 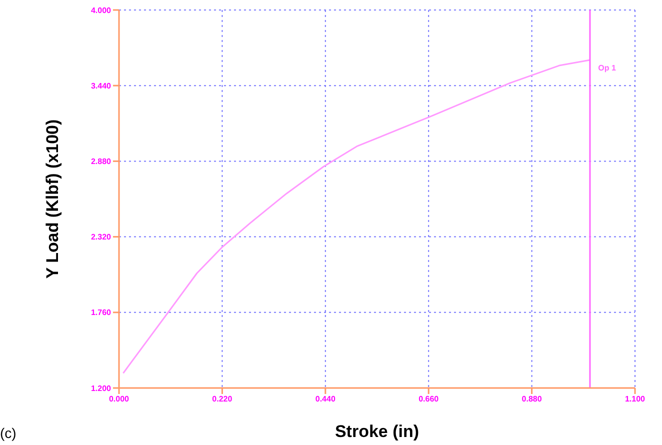 What do you see at coordinates (325, 399) in the screenshot?
I see `x-tick-label: 0.440` at bounding box center [325, 399].